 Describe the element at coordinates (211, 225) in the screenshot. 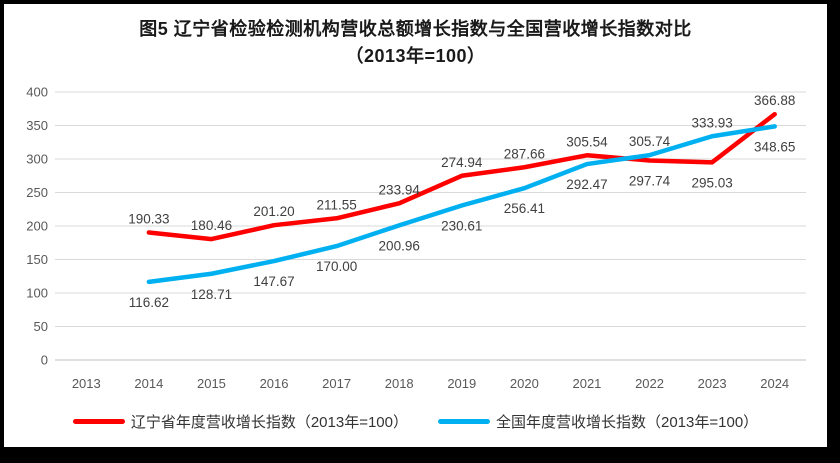

I see `svg-text: 180.46` at that location.